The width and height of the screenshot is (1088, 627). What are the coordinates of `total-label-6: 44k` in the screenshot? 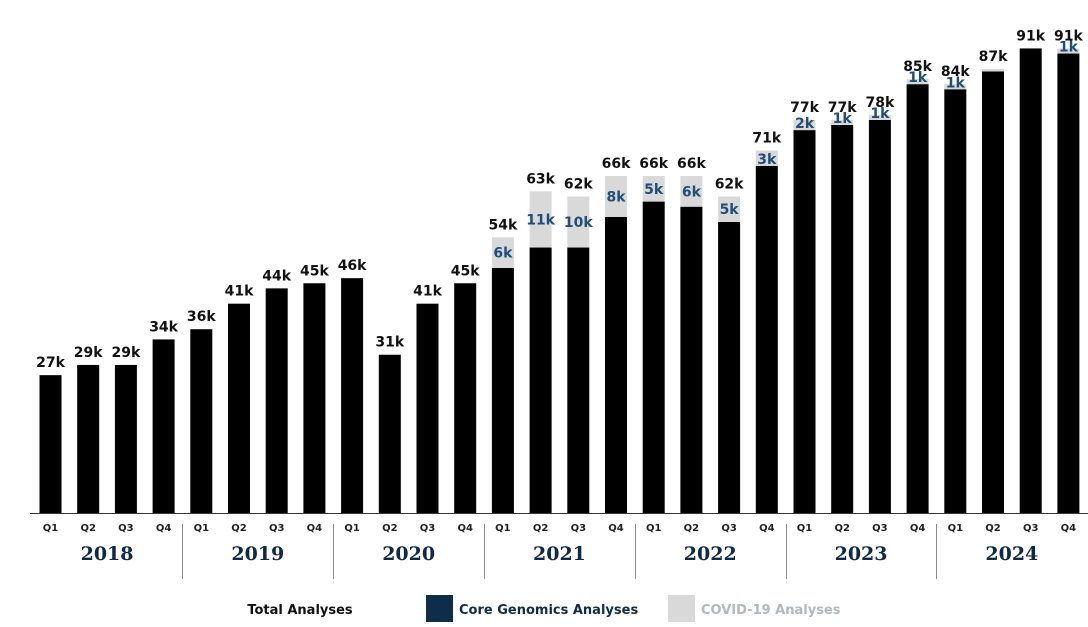 It's located at (276, 276).